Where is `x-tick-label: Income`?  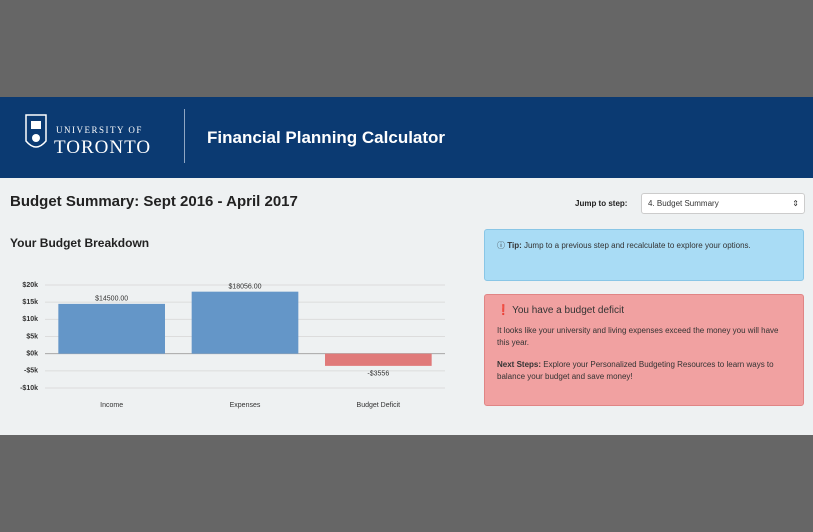
x-tick-label: Income is located at coordinates (111, 405).